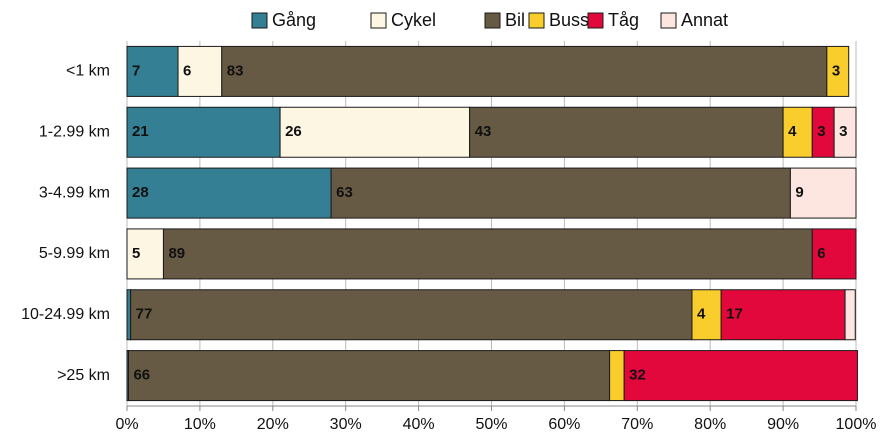 This screenshot has height=434, width=880. I want to click on data-label: 32, so click(637, 375).